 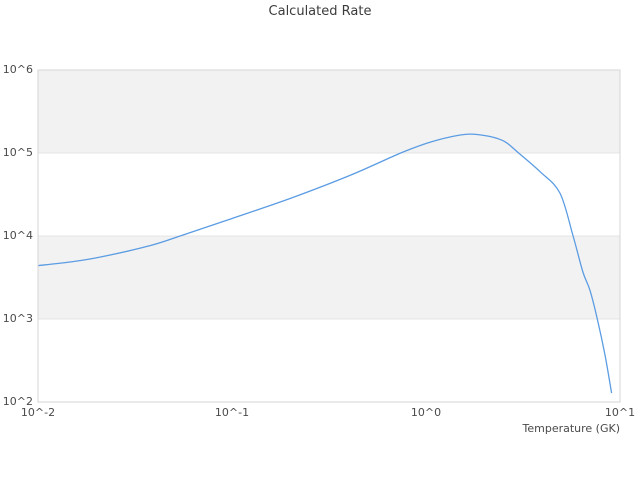 I want to click on chart-title: Calculated Rate, so click(x=320, y=11).